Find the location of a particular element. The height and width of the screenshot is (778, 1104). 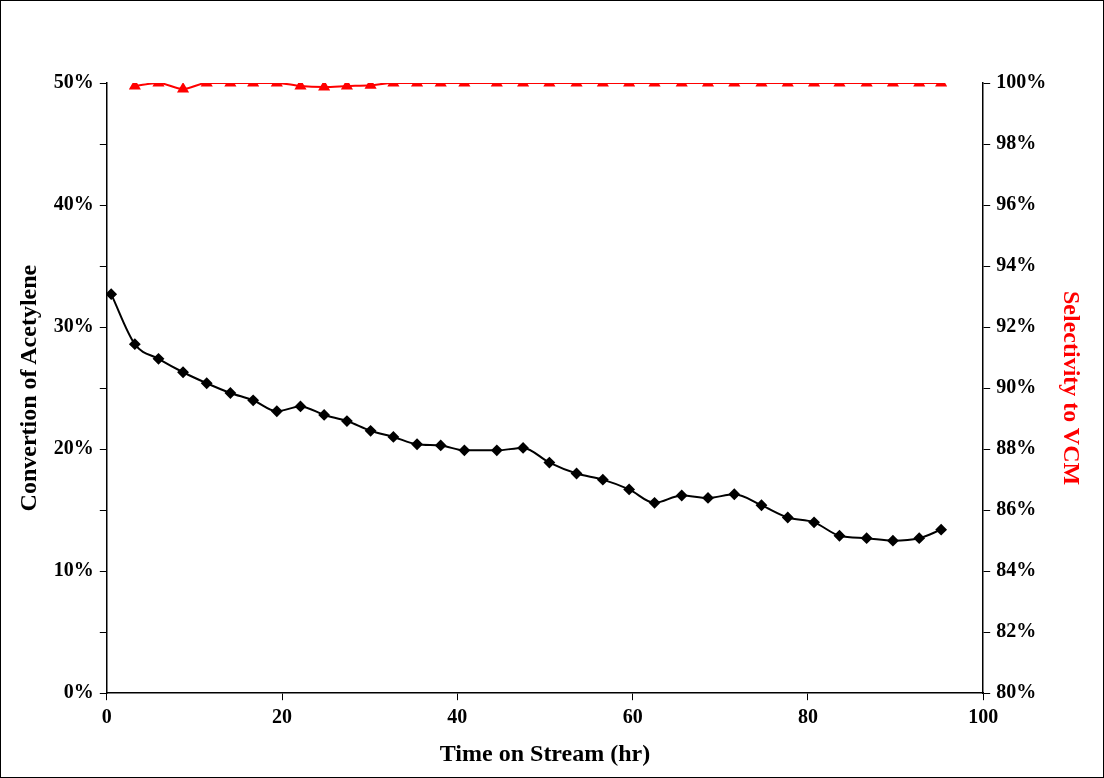

y-tick-label: 40% is located at coordinates (73, 203).